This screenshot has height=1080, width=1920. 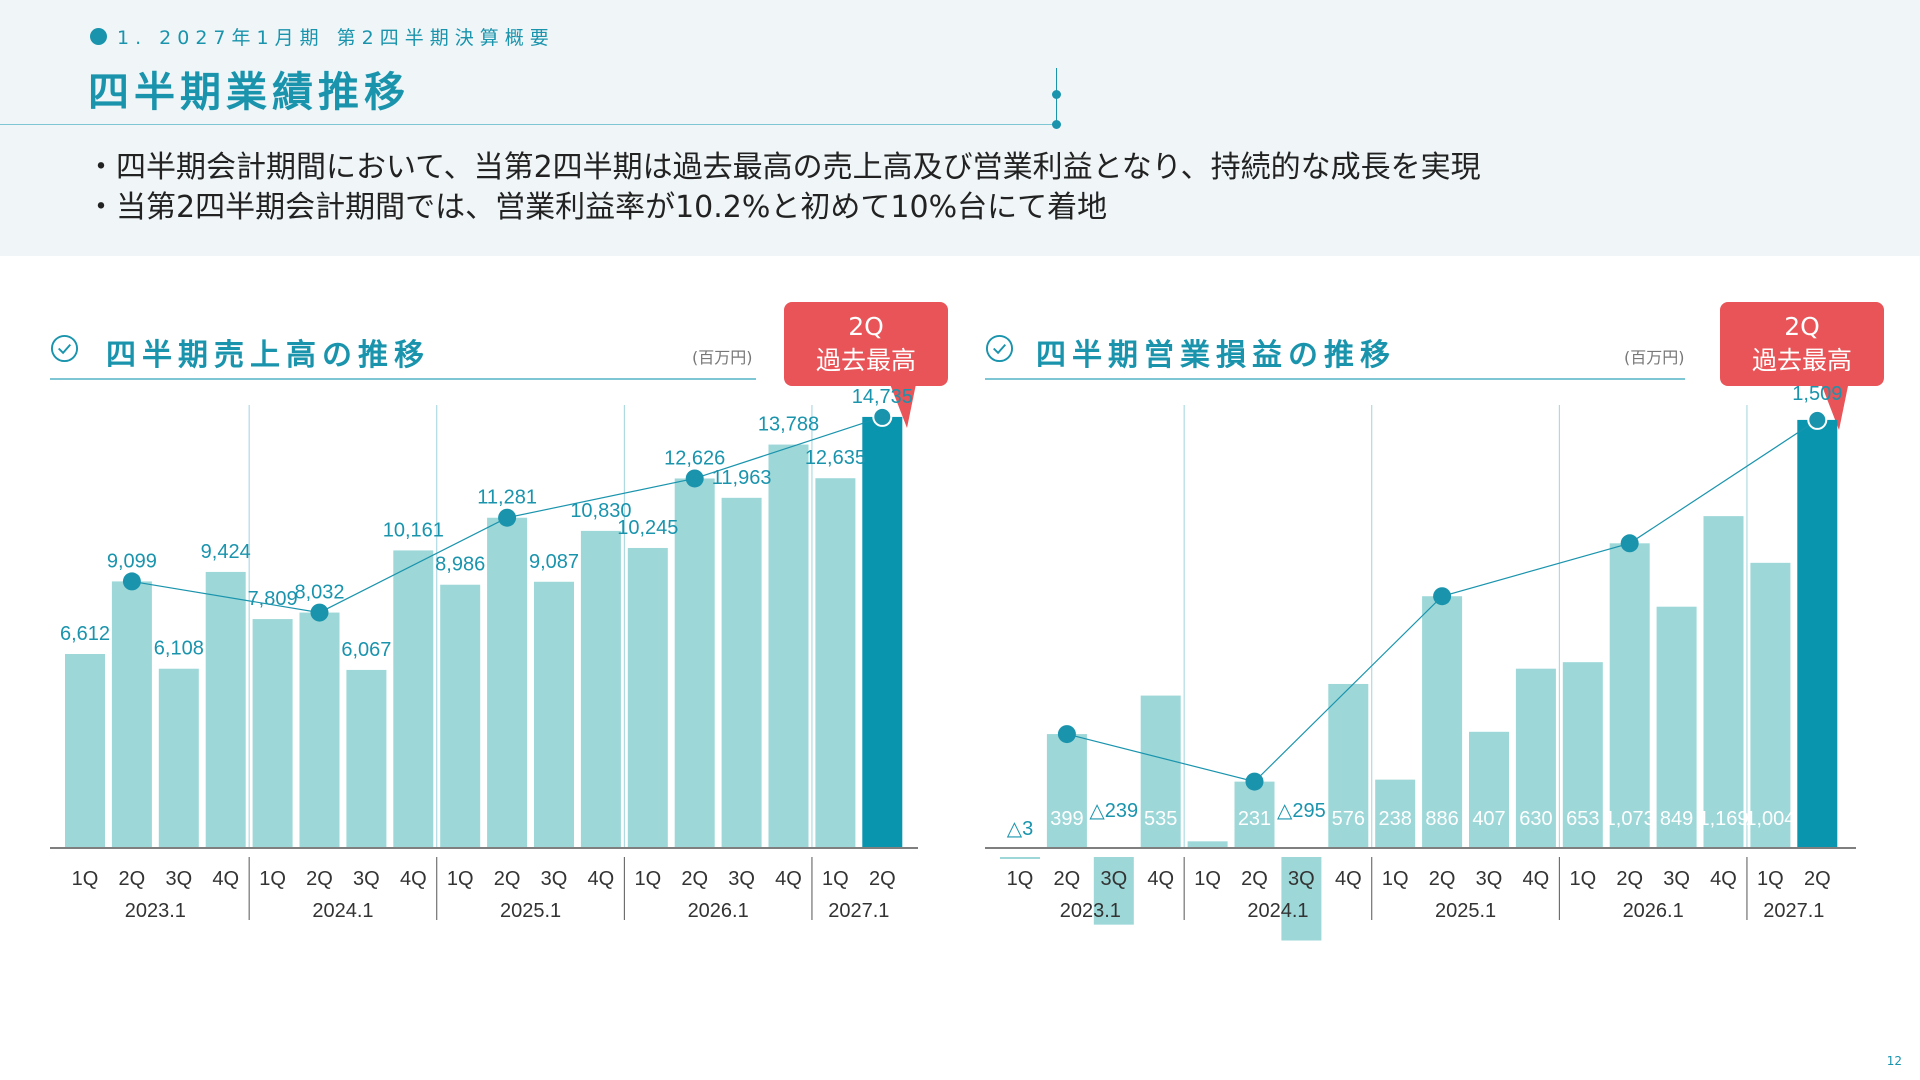 What do you see at coordinates (1582, 819) in the screenshot?
I see `value-label: 653` at bounding box center [1582, 819].